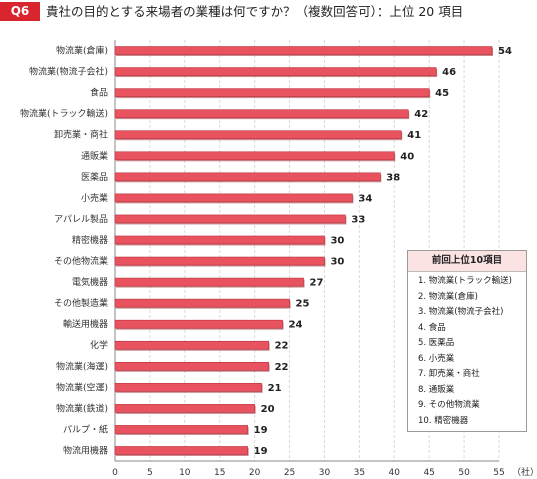  What do you see at coordinates (449, 374) in the screenshot?
I see `previous-top10-item: 7. 卸売業・商社` at bounding box center [449, 374].